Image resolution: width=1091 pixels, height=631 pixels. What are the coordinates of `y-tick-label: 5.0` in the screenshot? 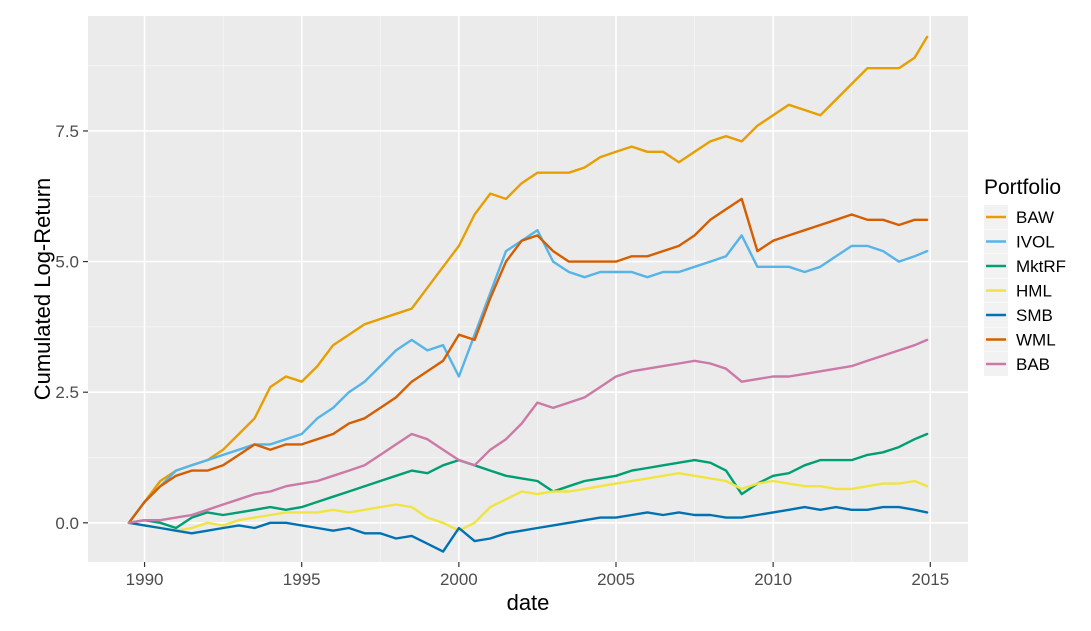 It's located at (67, 262).